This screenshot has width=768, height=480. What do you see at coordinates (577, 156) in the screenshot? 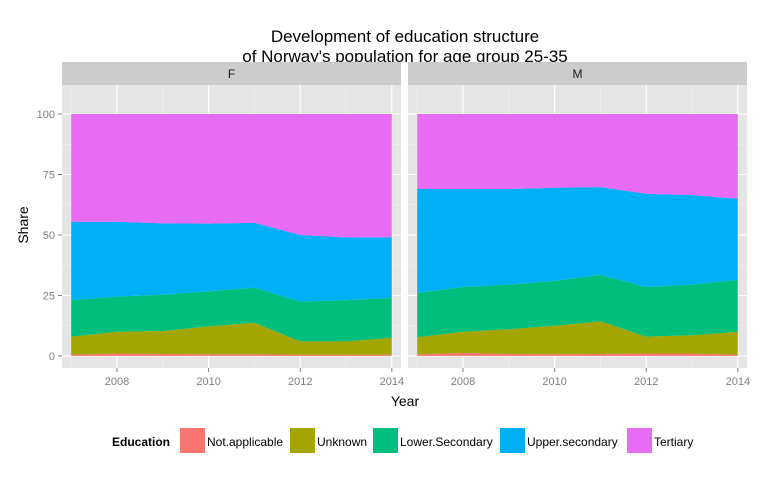
I see `area-tertiary-m` at bounding box center [577, 156].